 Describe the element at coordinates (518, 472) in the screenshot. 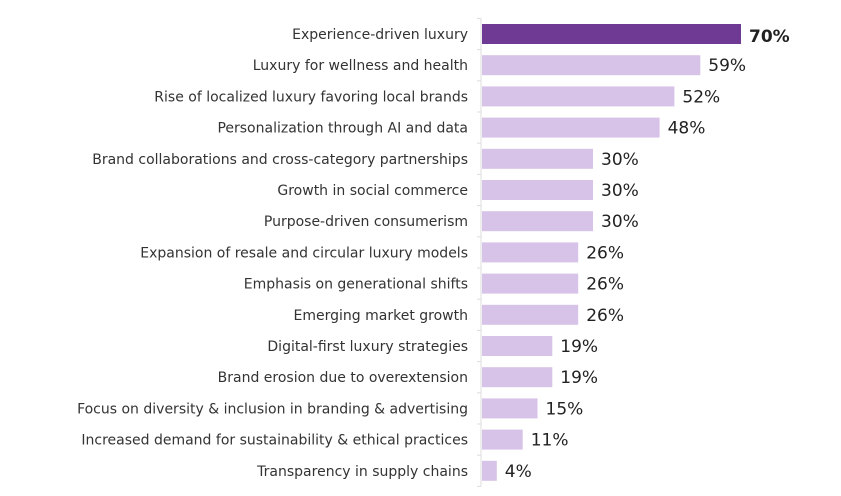

I see `value-label: 4%` at that location.